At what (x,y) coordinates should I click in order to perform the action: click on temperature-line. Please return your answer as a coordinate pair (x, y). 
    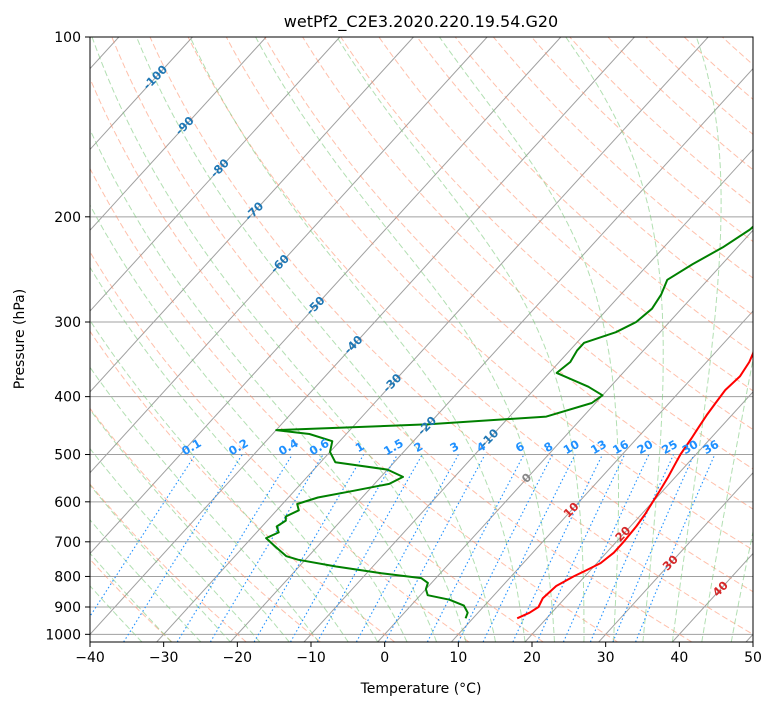
    Looking at the image, I should click on (634, 485).